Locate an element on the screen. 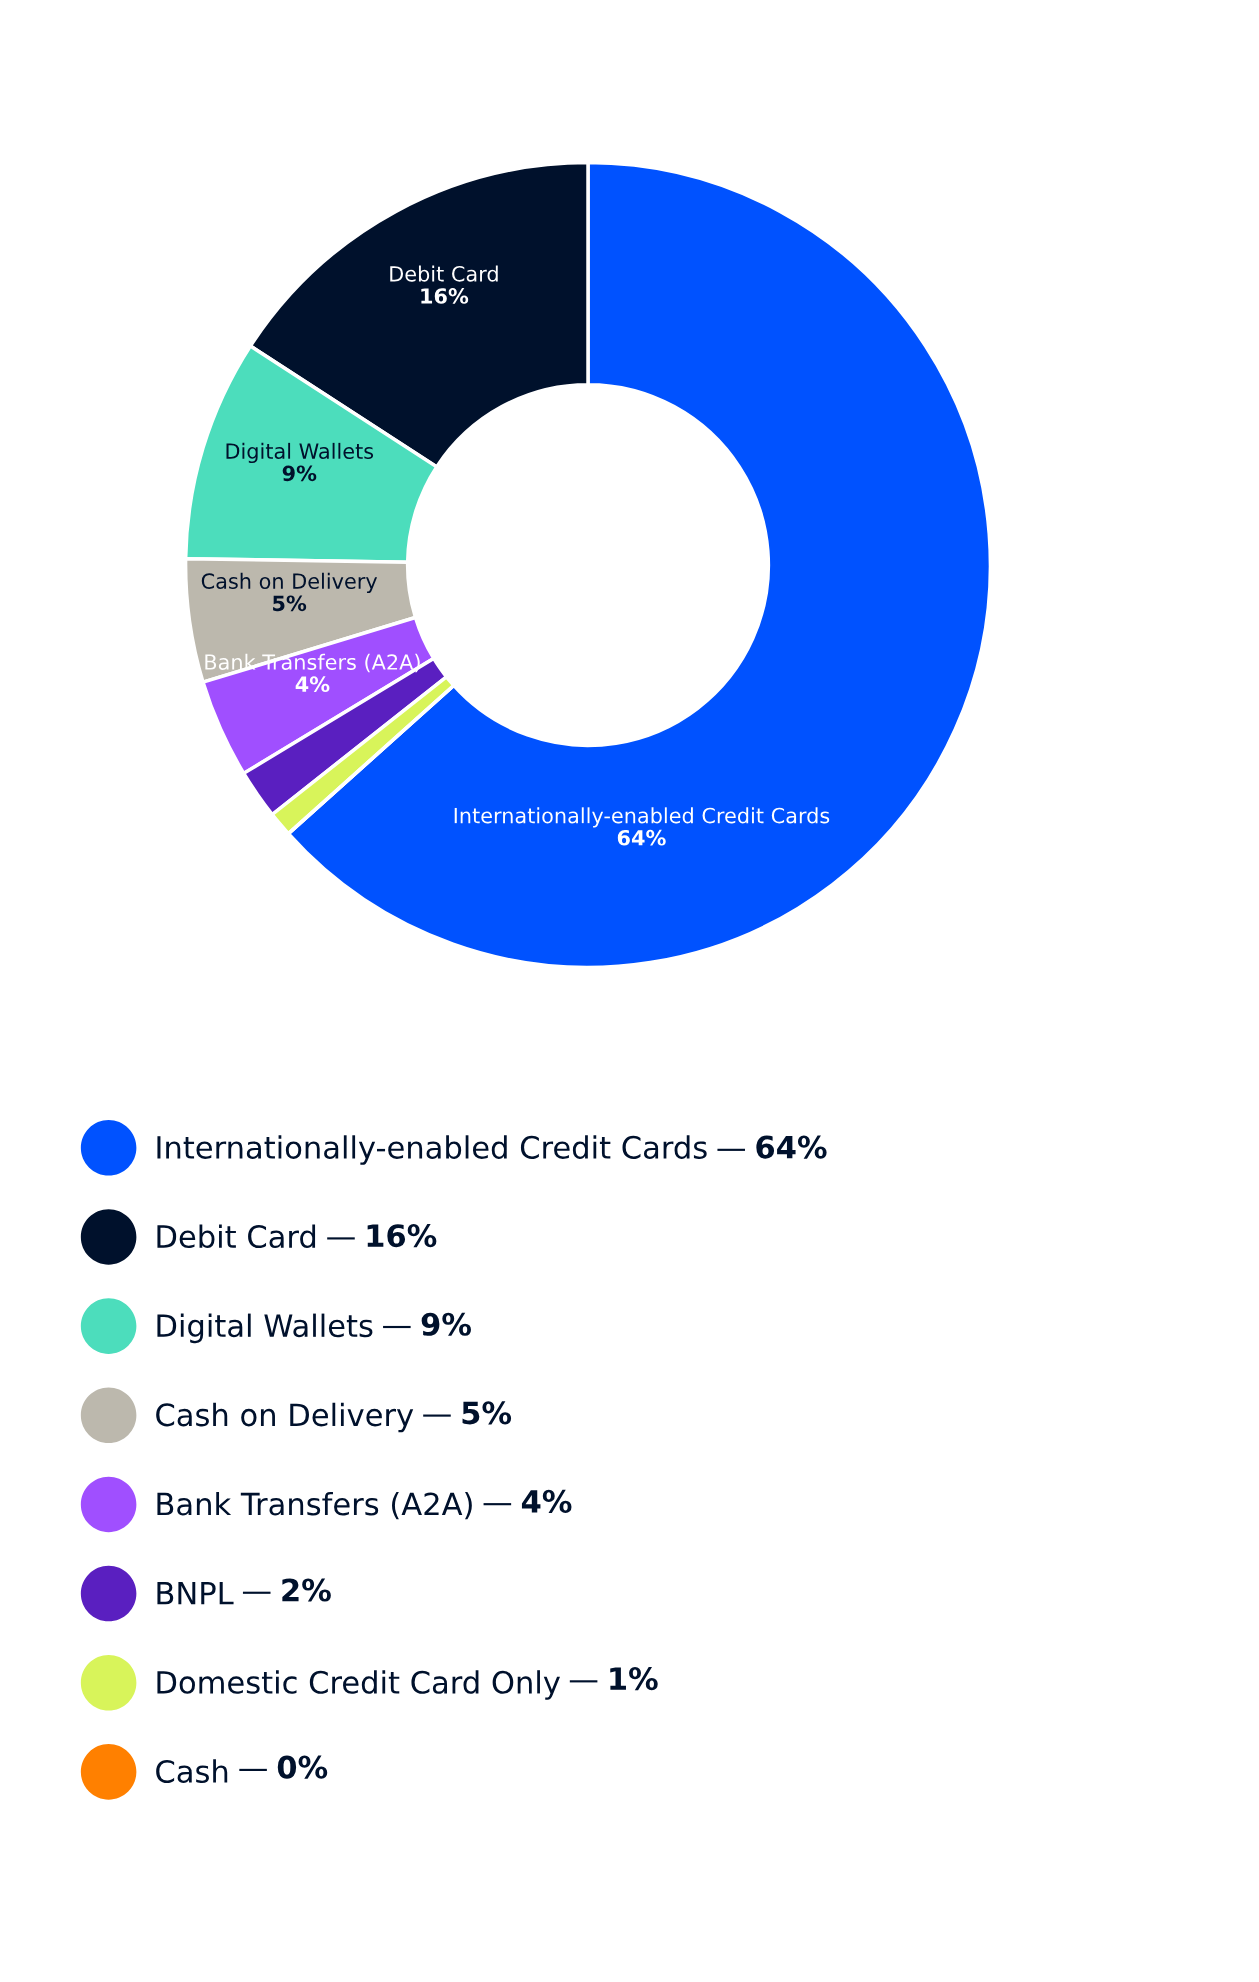 The height and width of the screenshot is (1982, 1259). text: 9% is located at coordinates (446, 1324).